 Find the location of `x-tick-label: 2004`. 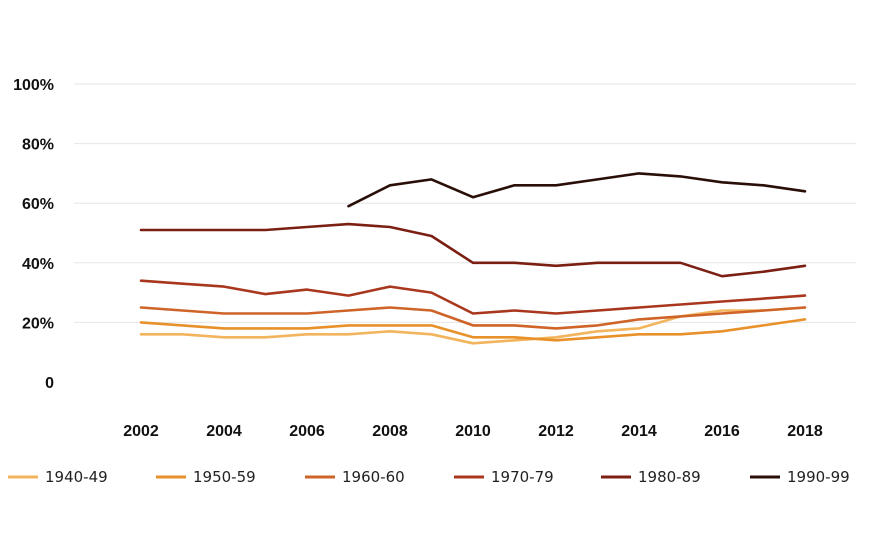

x-tick-label: 2004 is located at coordinates (224, 431).